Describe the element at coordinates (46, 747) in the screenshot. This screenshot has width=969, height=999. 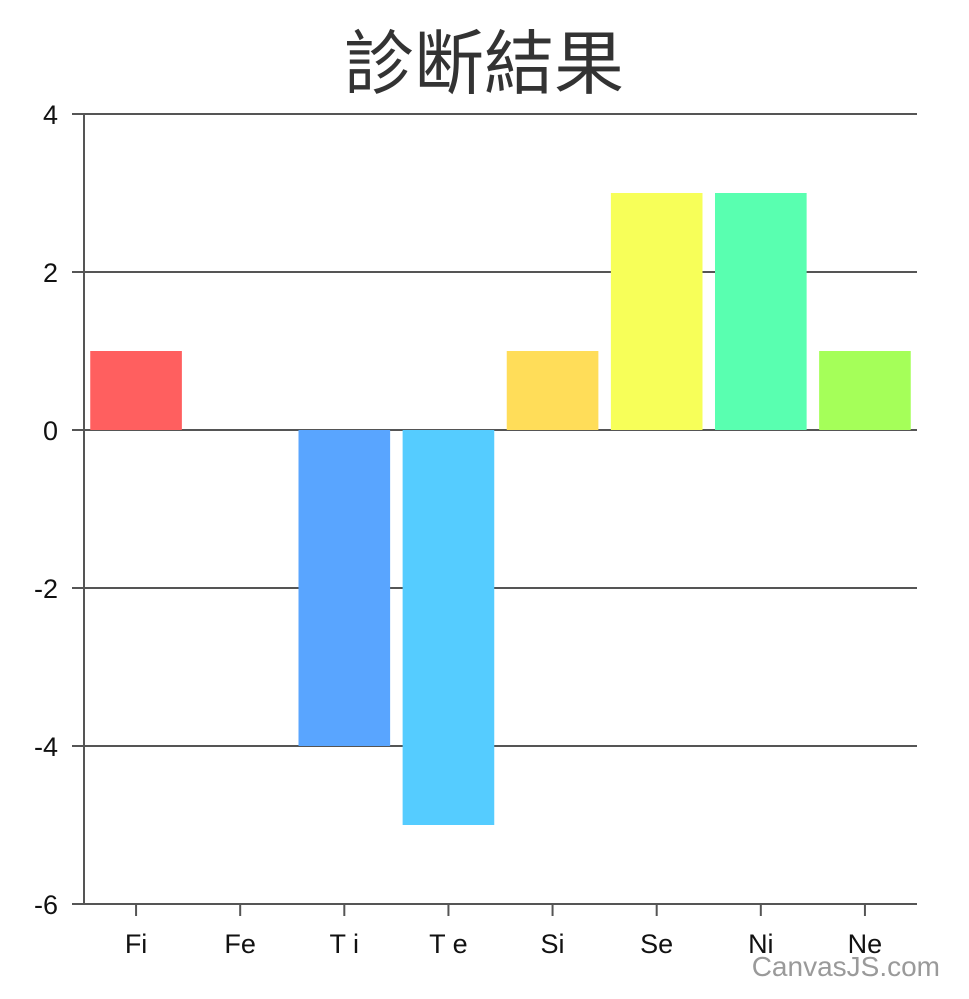
I see `y-tick-label: -4` at that location.